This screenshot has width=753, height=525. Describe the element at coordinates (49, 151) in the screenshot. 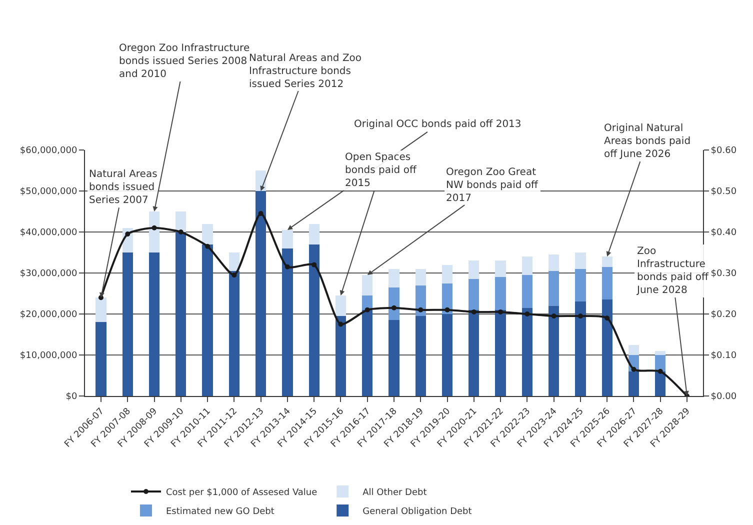

I see `y-tick-label: $60,000,000` at that location.